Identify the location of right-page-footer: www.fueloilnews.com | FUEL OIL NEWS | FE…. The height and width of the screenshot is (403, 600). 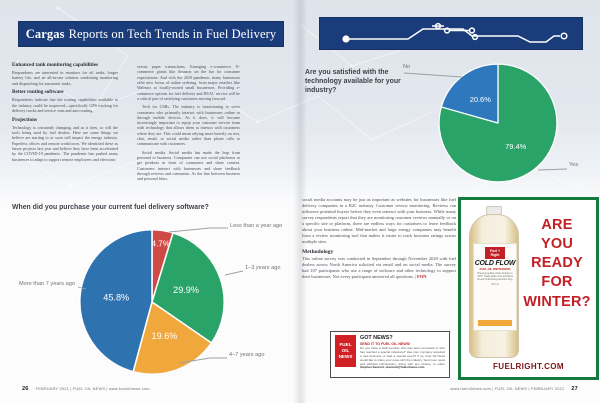
(514, 389).